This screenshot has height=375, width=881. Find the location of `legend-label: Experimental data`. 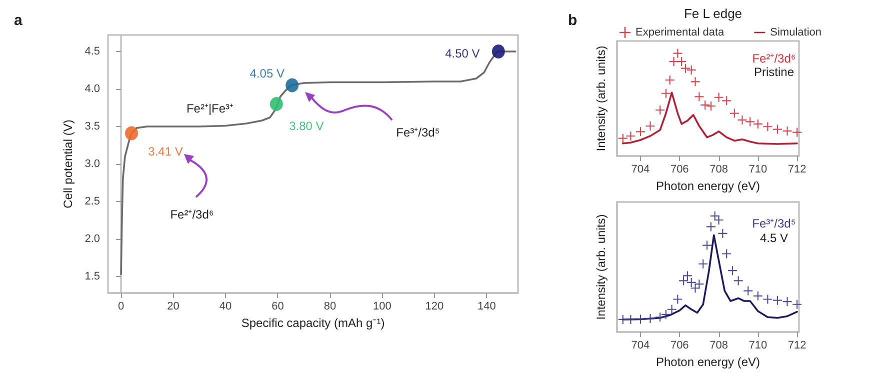

legend-label: Experimental data is located at coordinates (680, 32).